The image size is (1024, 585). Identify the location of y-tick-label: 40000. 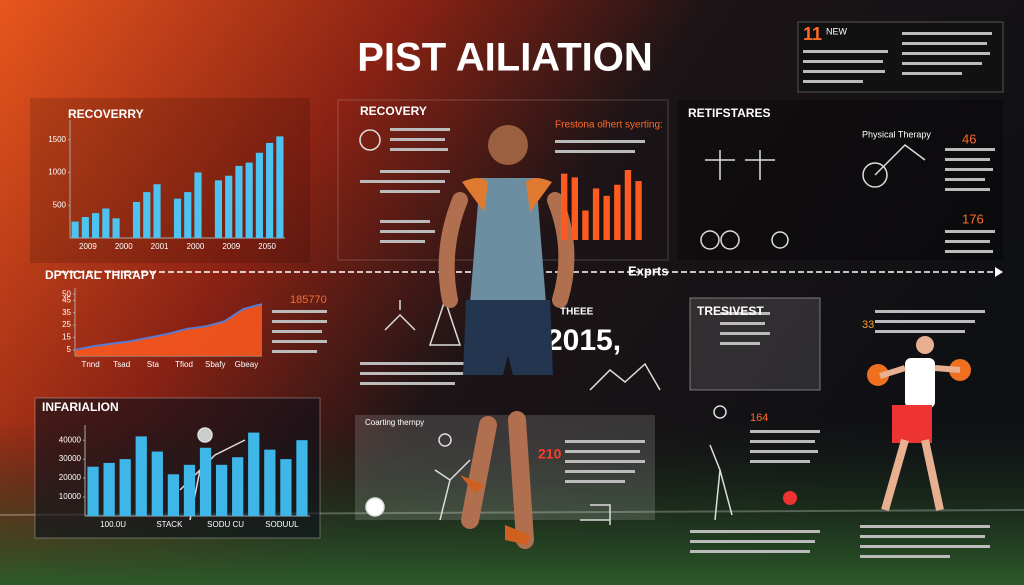
(70, 439).